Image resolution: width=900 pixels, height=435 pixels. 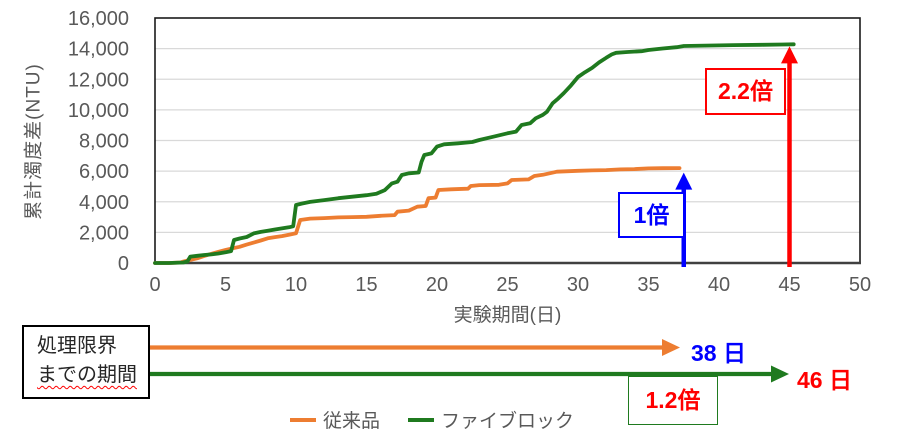 I want to click on x-tick-label: 20, so click(x=437, y=285).